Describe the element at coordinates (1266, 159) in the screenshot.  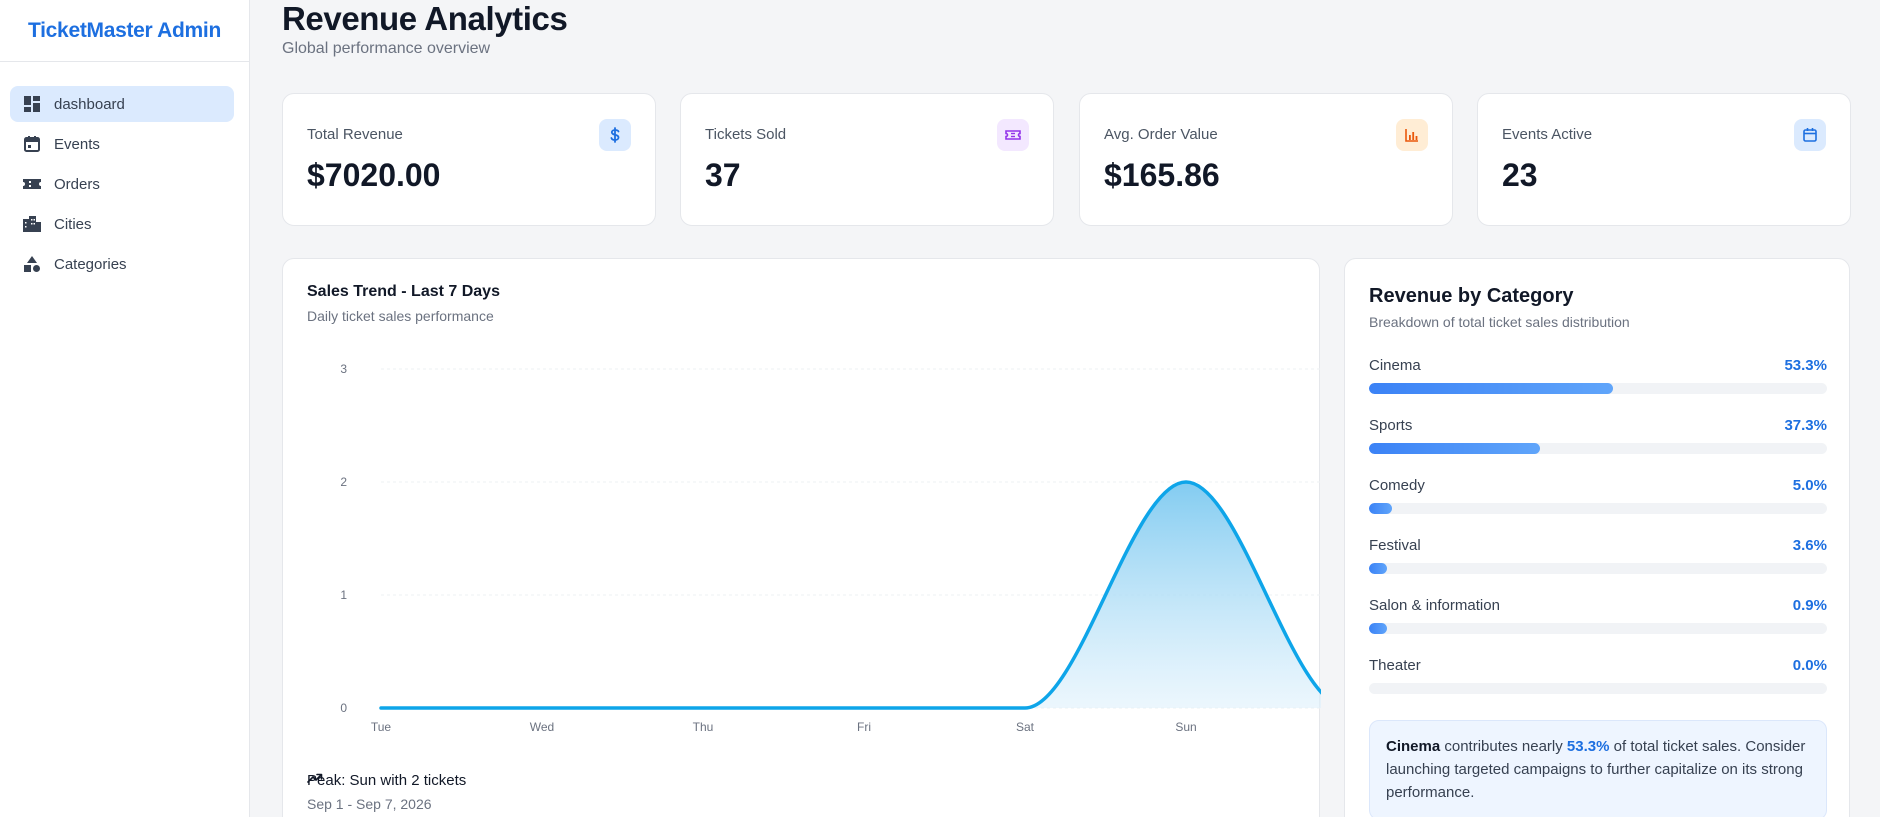
I see `kpi-card-avg-order-value: Avg. Order Value $165.86` at that location.